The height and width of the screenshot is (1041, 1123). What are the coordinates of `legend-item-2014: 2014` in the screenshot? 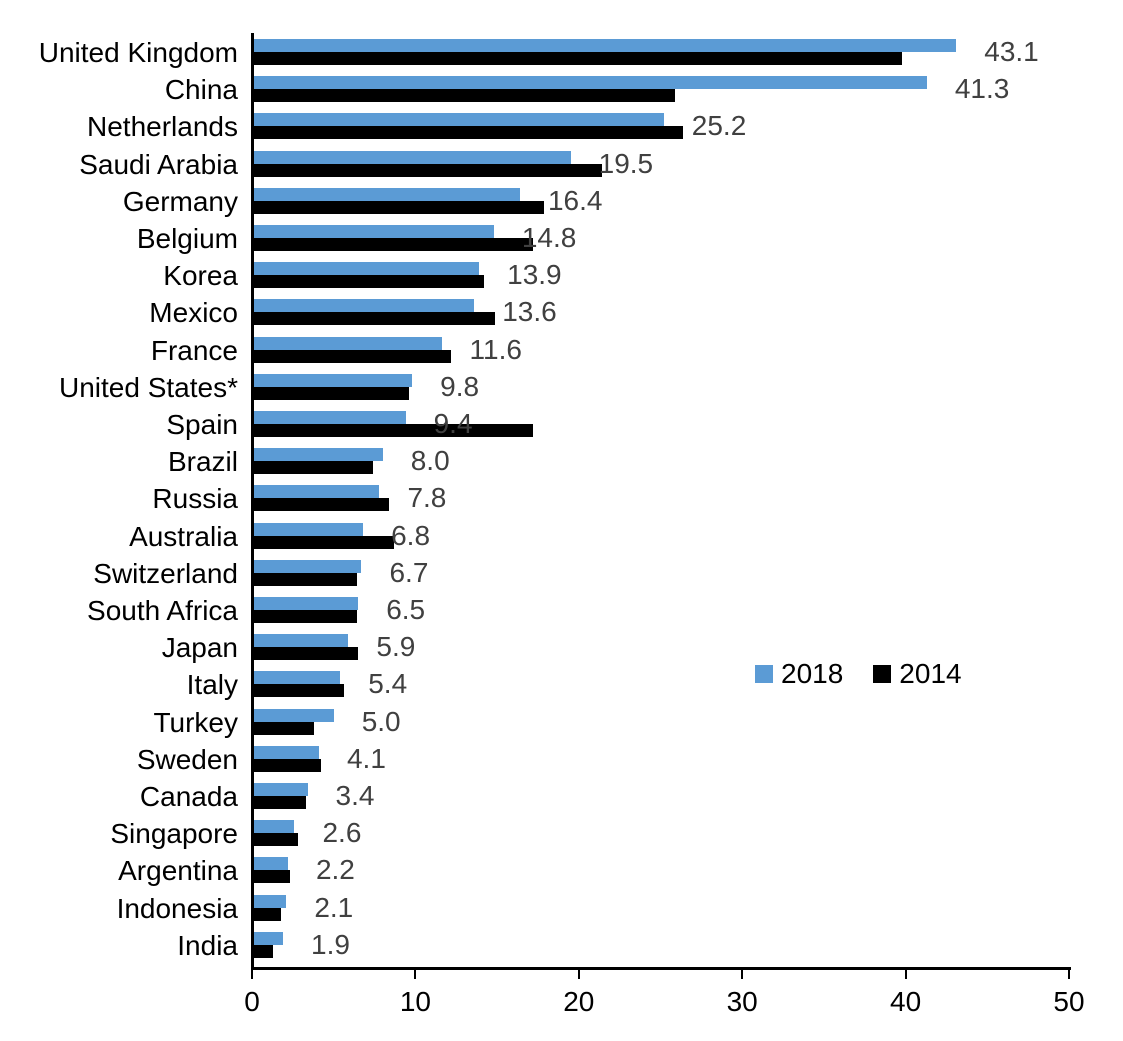 It's located at (917, 674).